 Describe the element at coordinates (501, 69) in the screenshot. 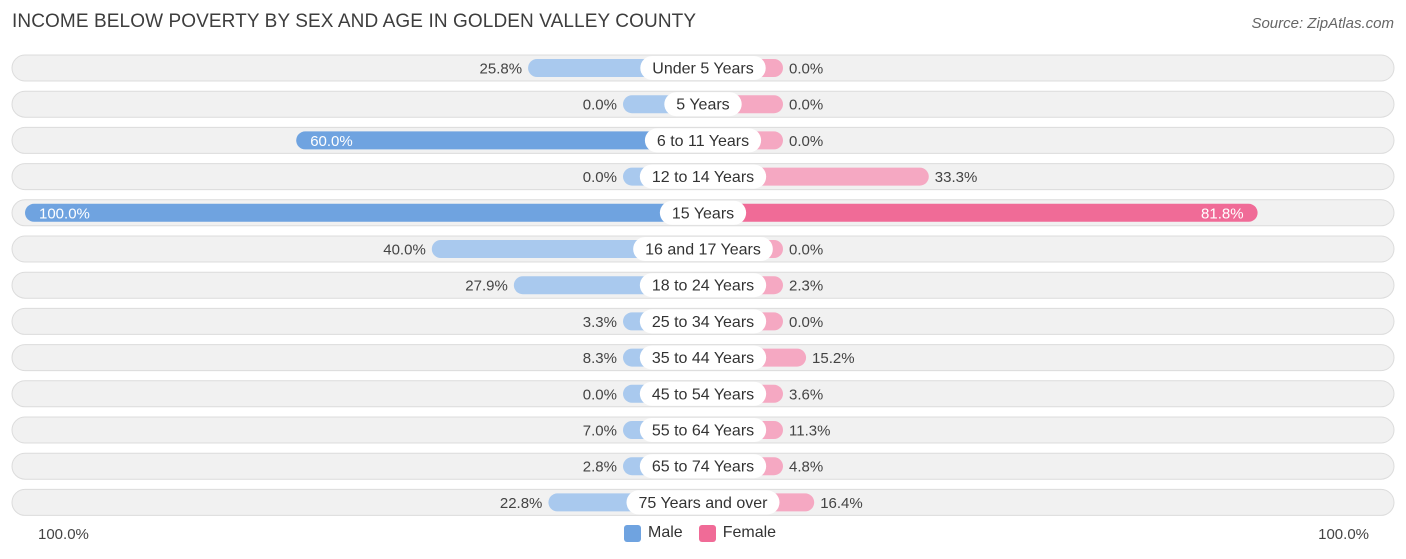

I see `value-label-male: 25.8%` at that location.